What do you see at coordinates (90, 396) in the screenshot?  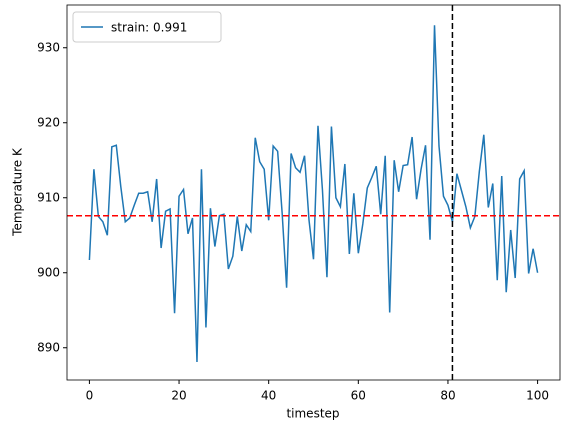 I see `x-tick-label: 0` at bounding box center [90, 396].